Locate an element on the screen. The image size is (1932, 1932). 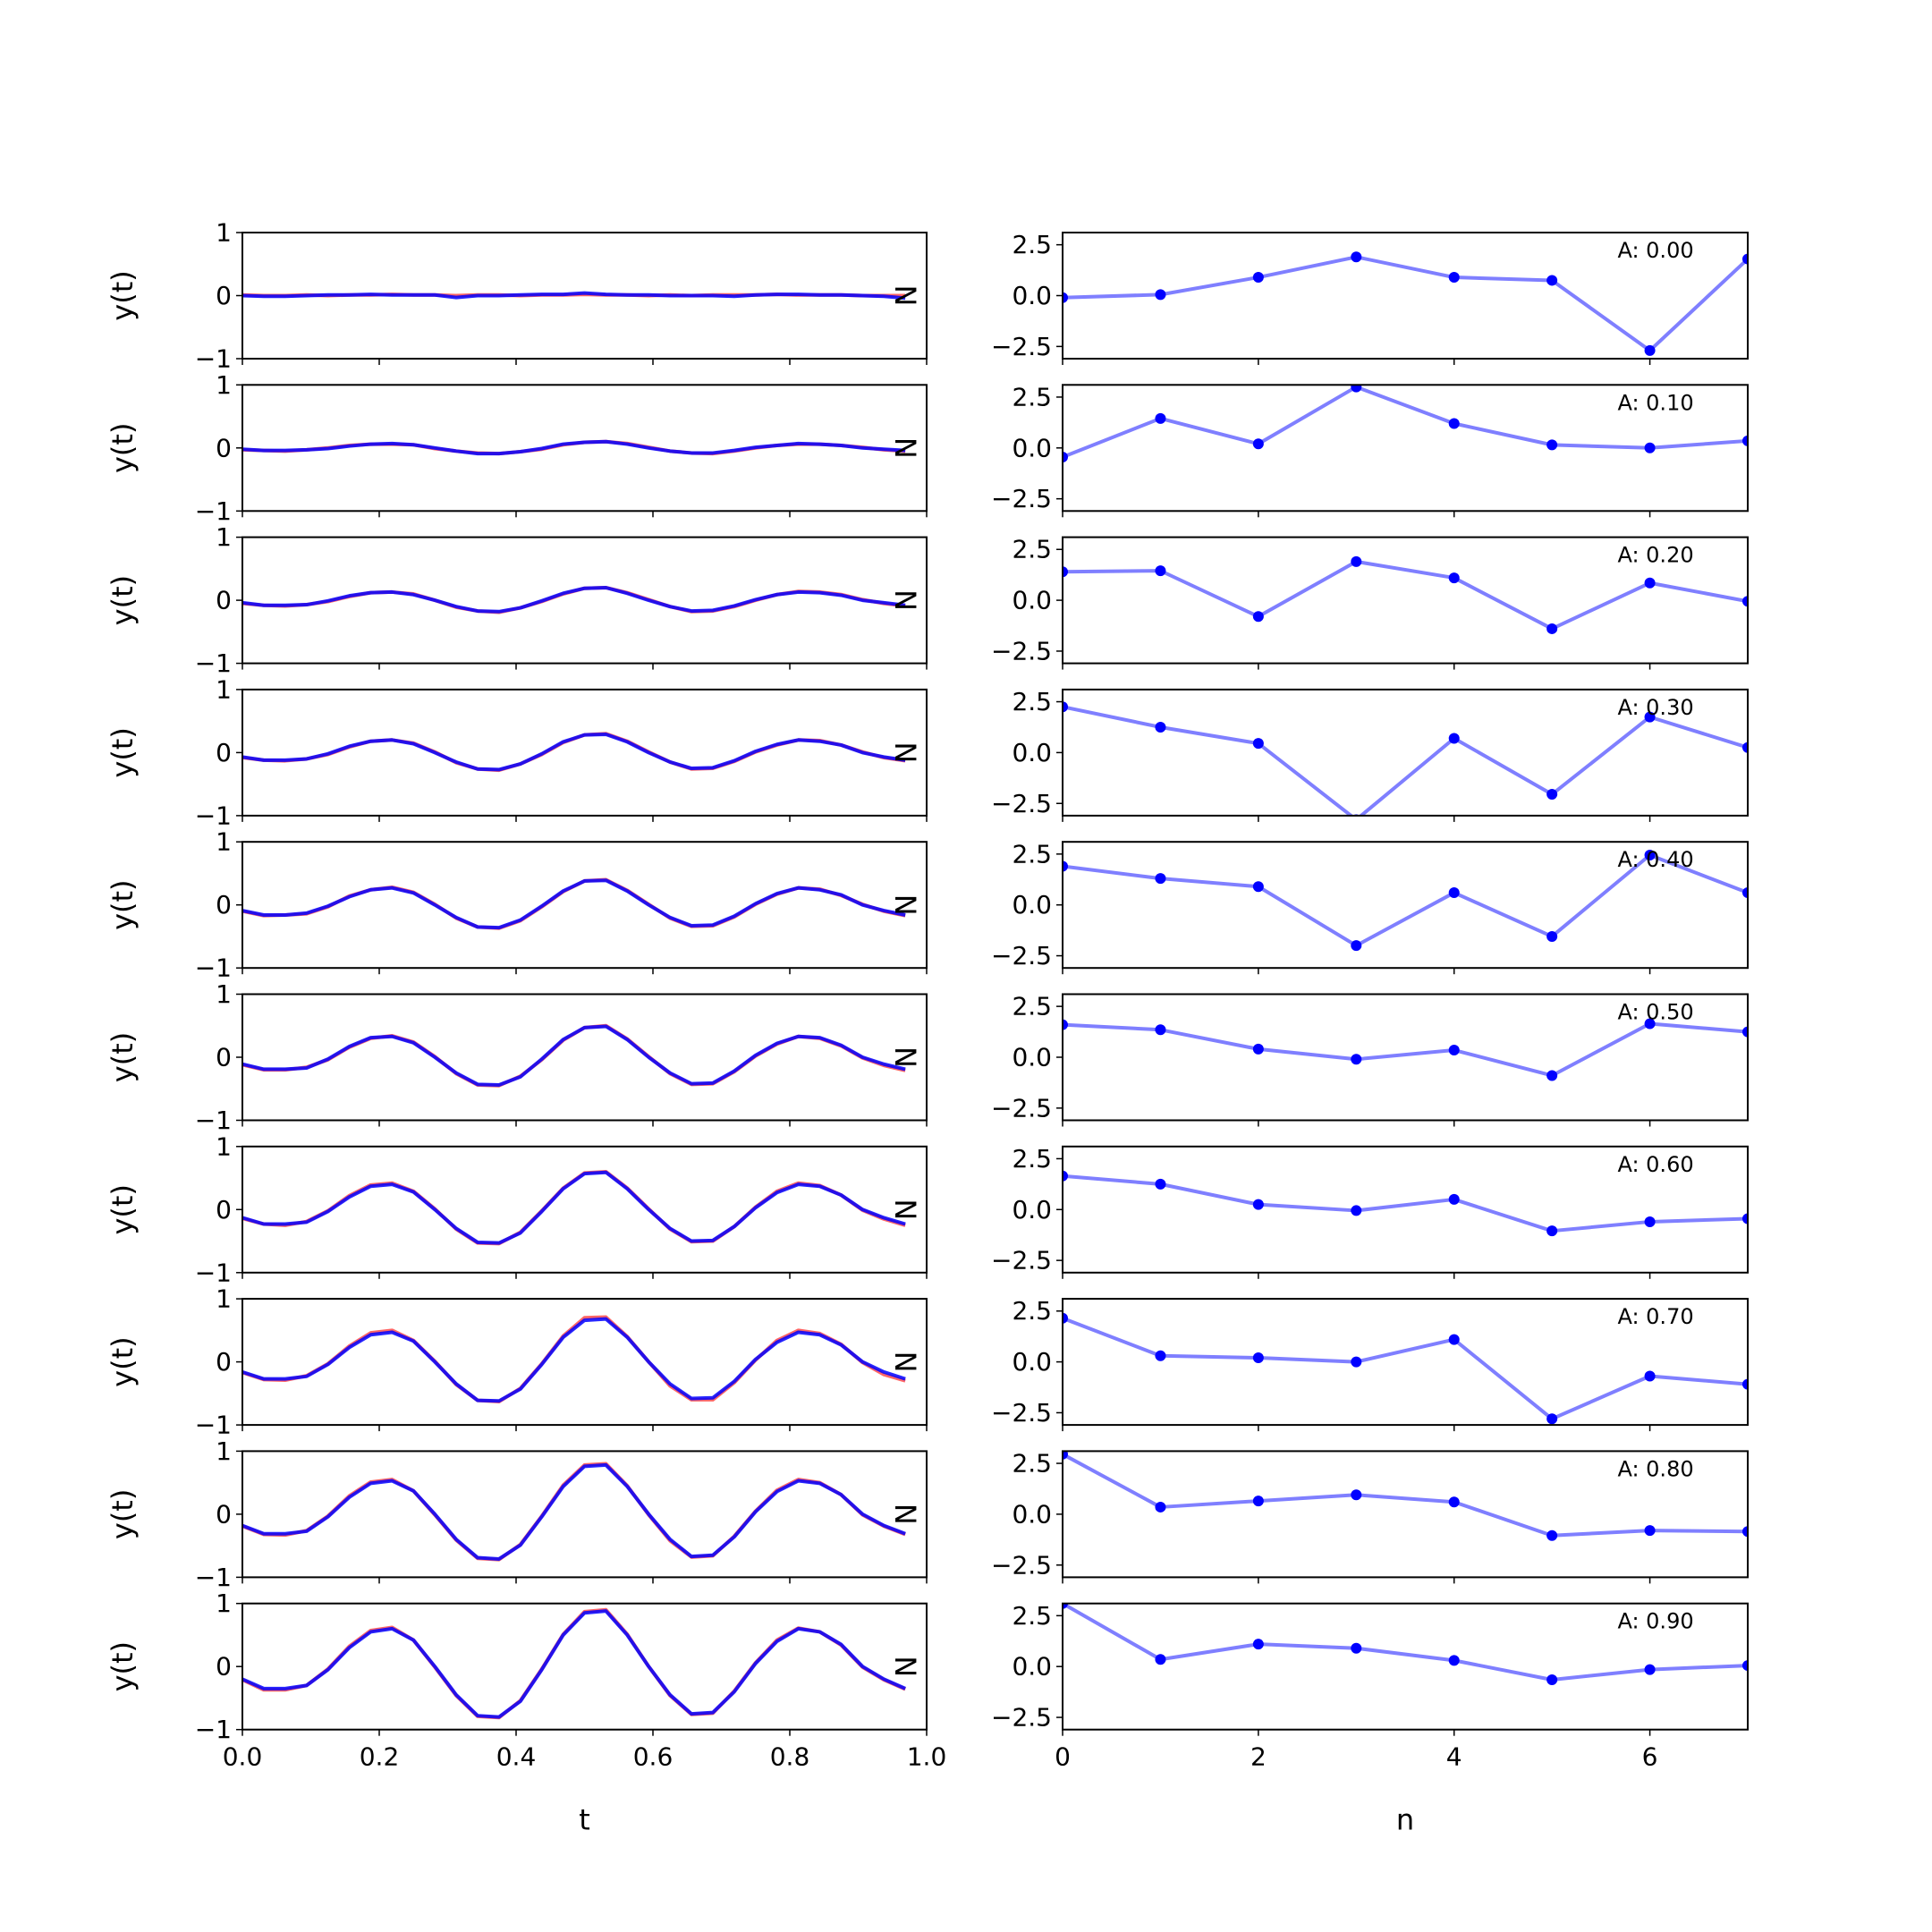
x-tick-label: 1.0 is located at coordinates (927, 1757).